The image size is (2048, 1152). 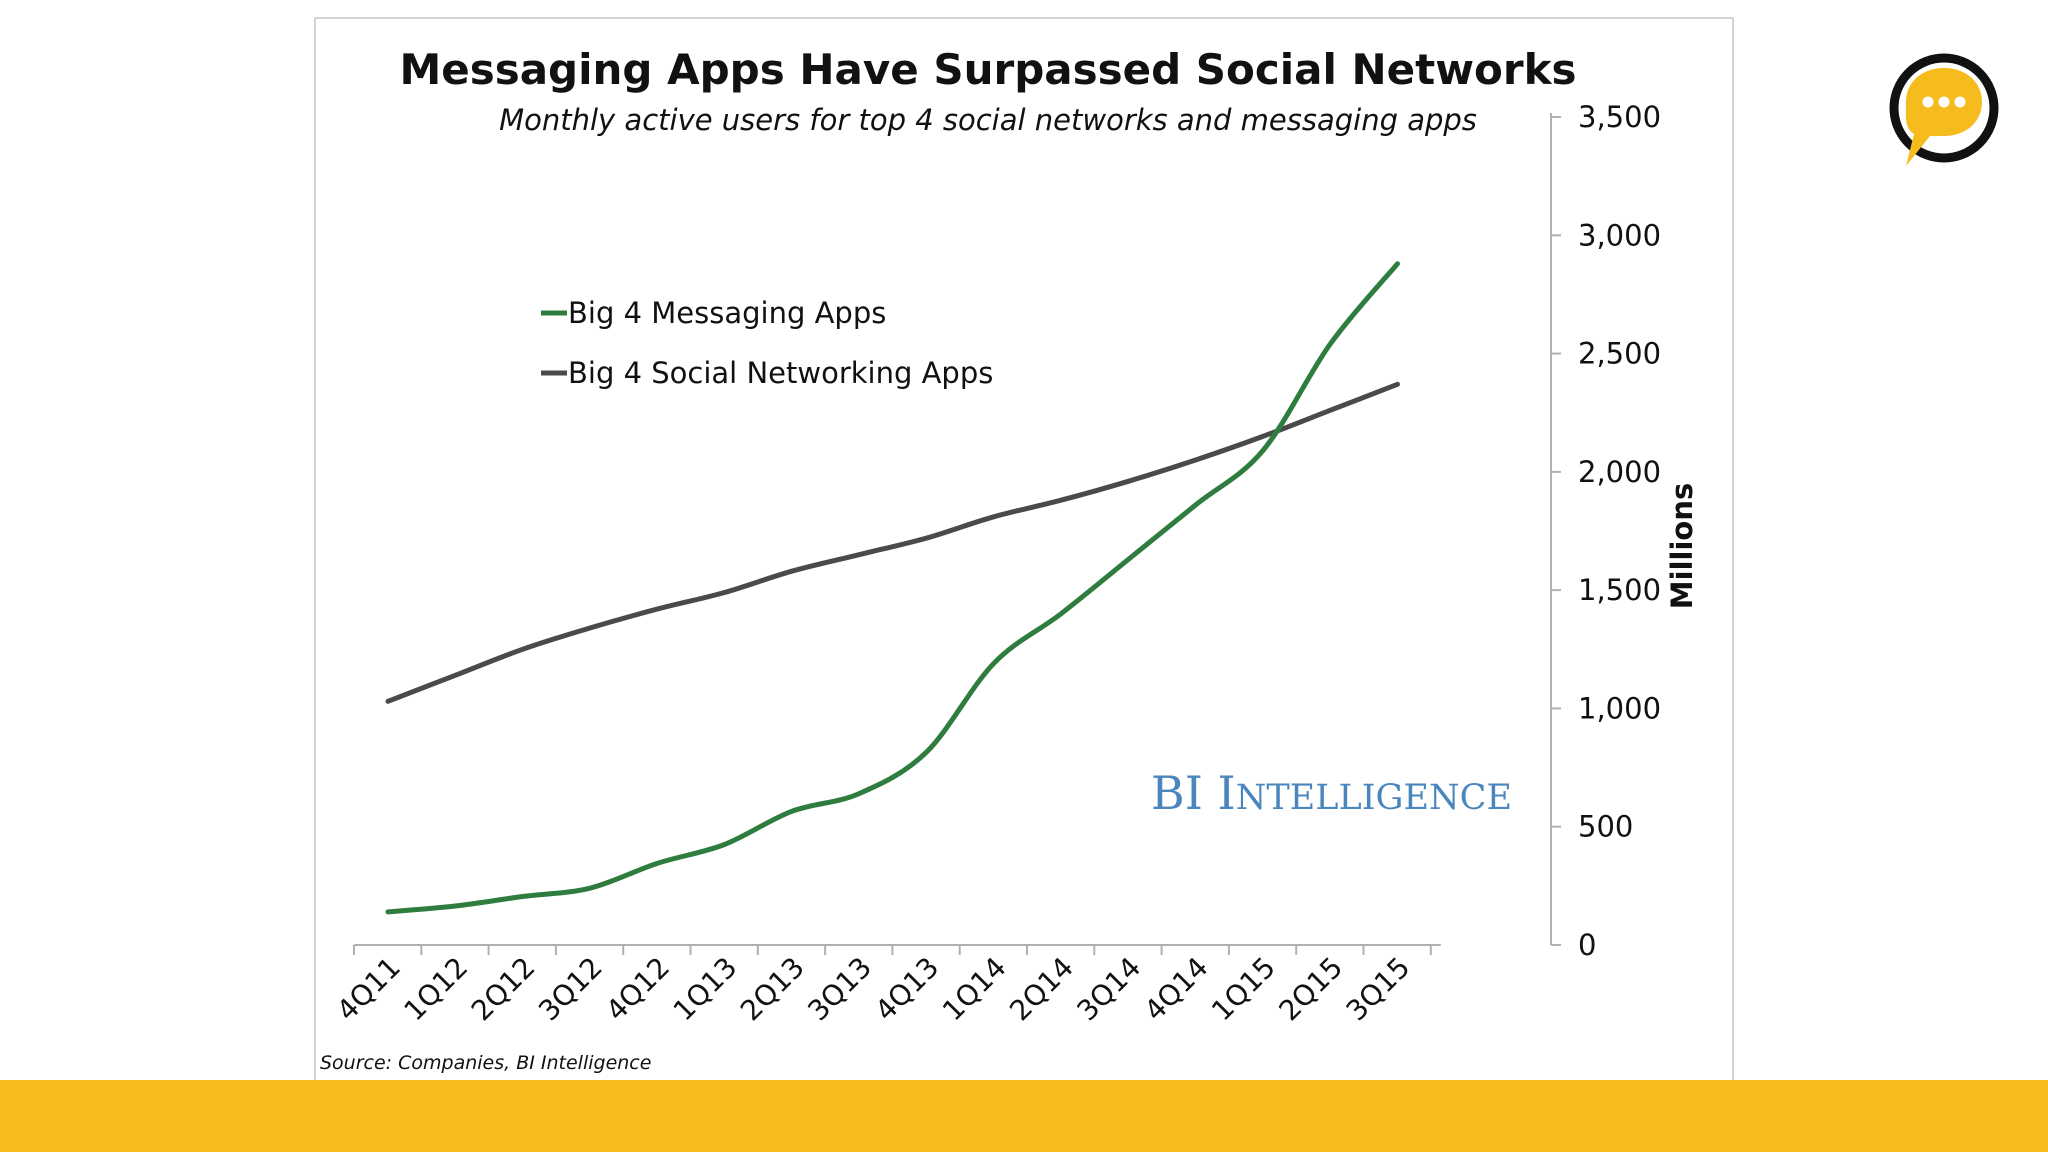 What do you see at coordinates (1619, 472) in the screenshot?
I see `y-tick-label: 2,000` at bounding box center [1619, 472].